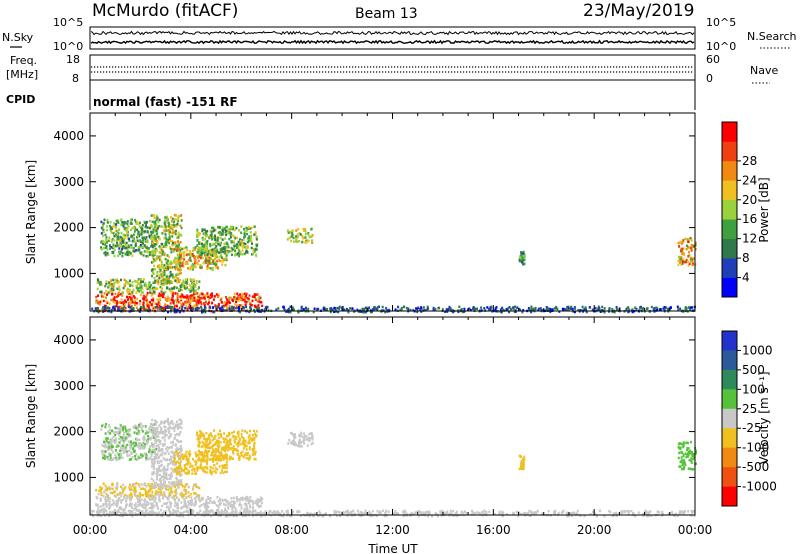 This screenshot has width=800, height=554. What do you see at coordinates (73, 59) in the screenshot?
I see `freq-tick-top: 18` at bounding box center [73, 59].